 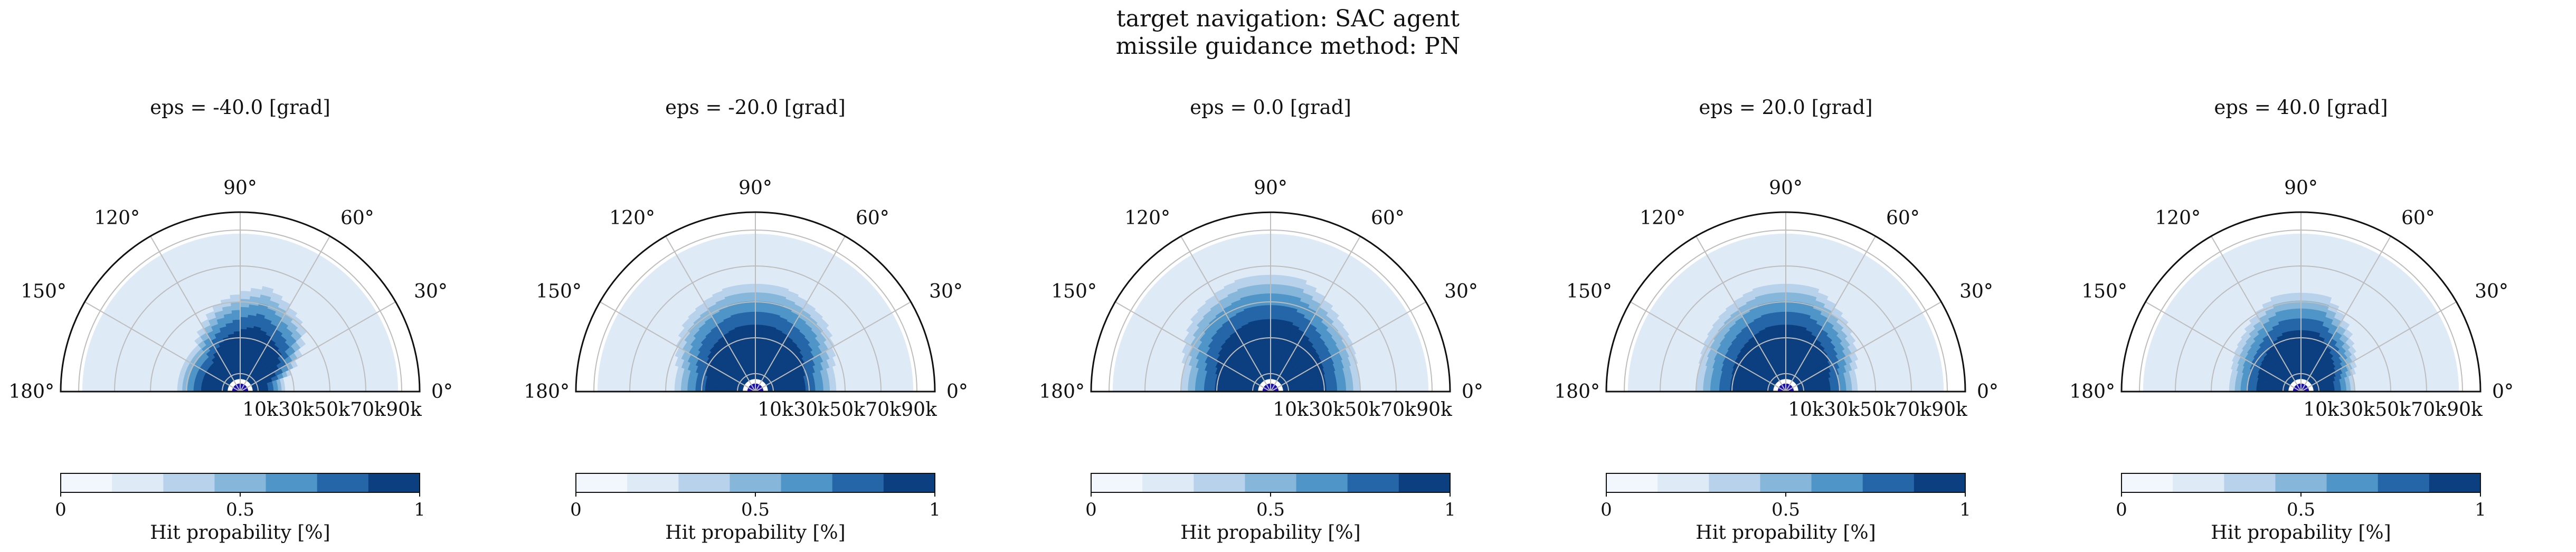 What do you see at coordinates (1270, 107) in the screenshot?
I see `subplot-title: eps = 0.0 [grad]` at bounding box center [1270, 107].